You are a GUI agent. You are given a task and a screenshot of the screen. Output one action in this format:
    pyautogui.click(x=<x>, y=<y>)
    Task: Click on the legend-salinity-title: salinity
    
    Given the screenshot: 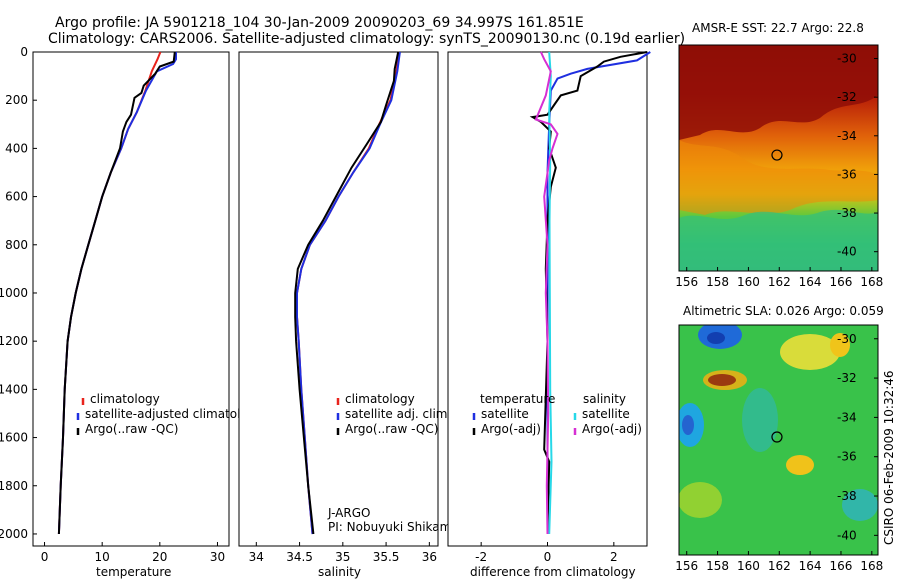 What is the action you would take?
    pyautogui.click(x=604, y=399)
    